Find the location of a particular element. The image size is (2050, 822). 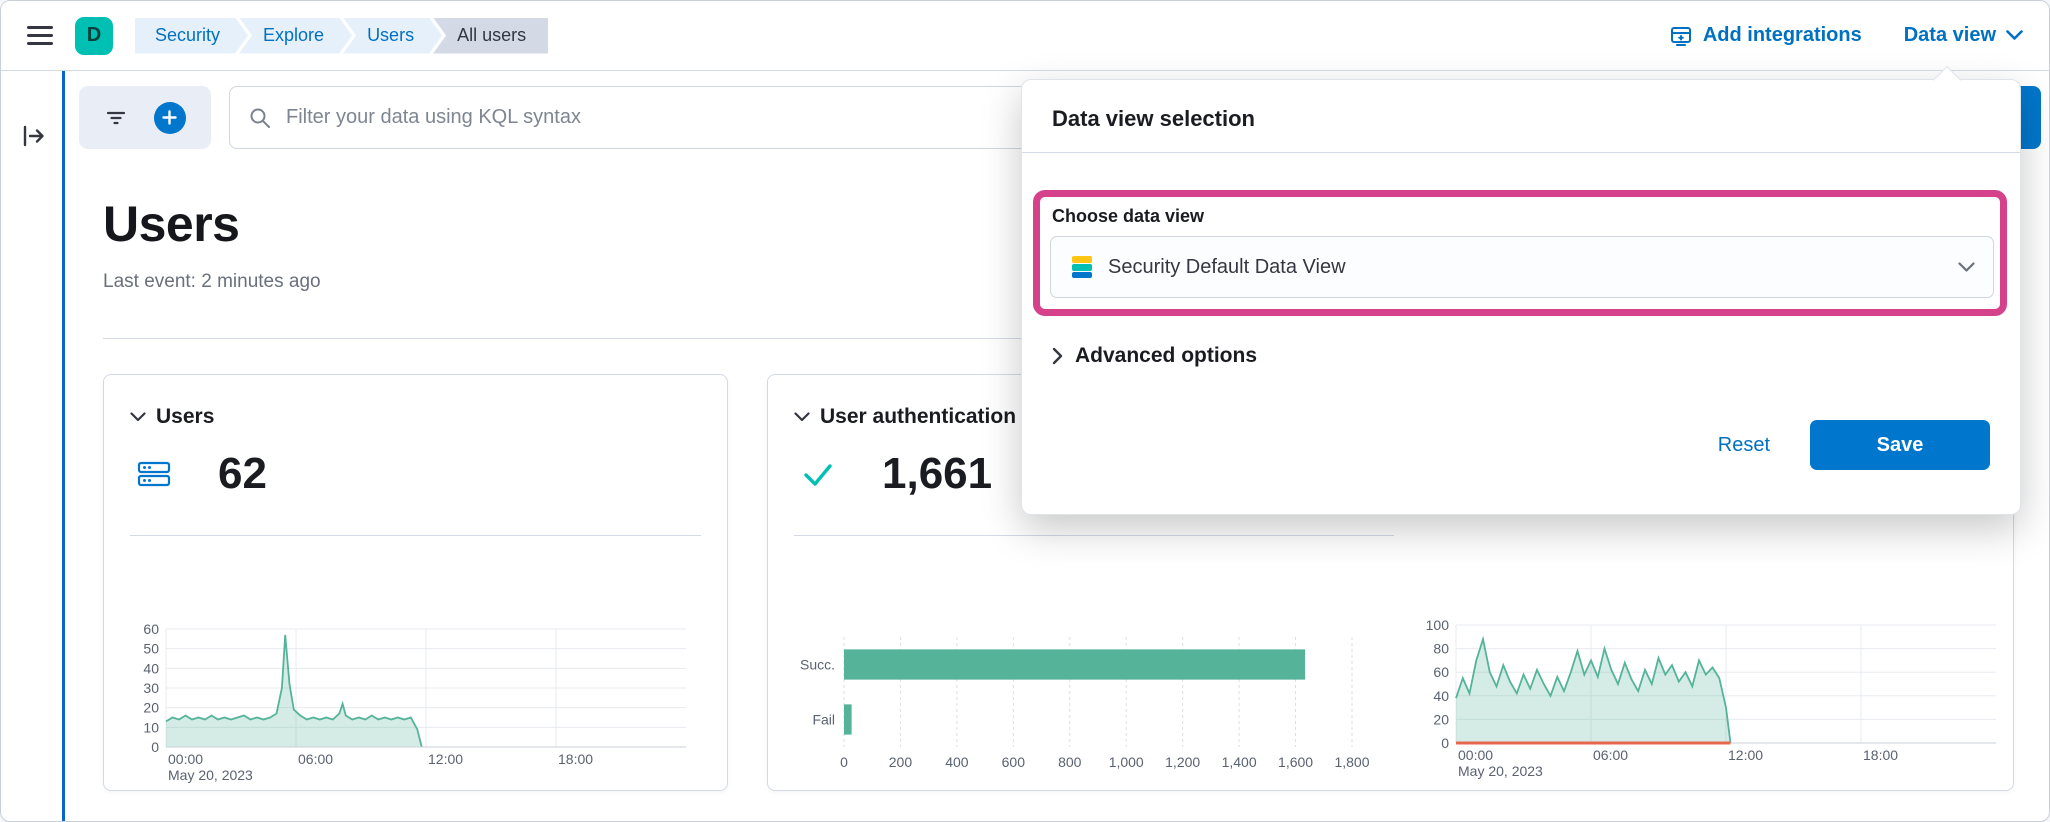

svg-text: 1,800 is located at coordinates (1351, 762).